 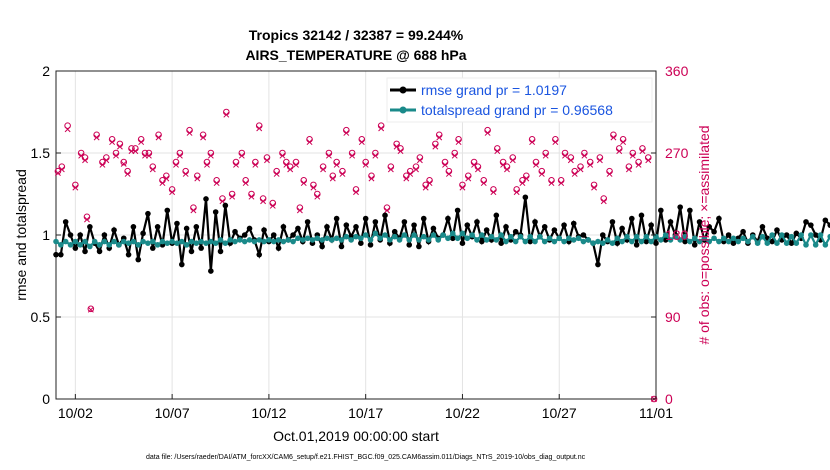 What do you see at coordinates (172, 413) in the screenshot?
I see `x-tick-label: 10/07` at bounding box center [172, 413].